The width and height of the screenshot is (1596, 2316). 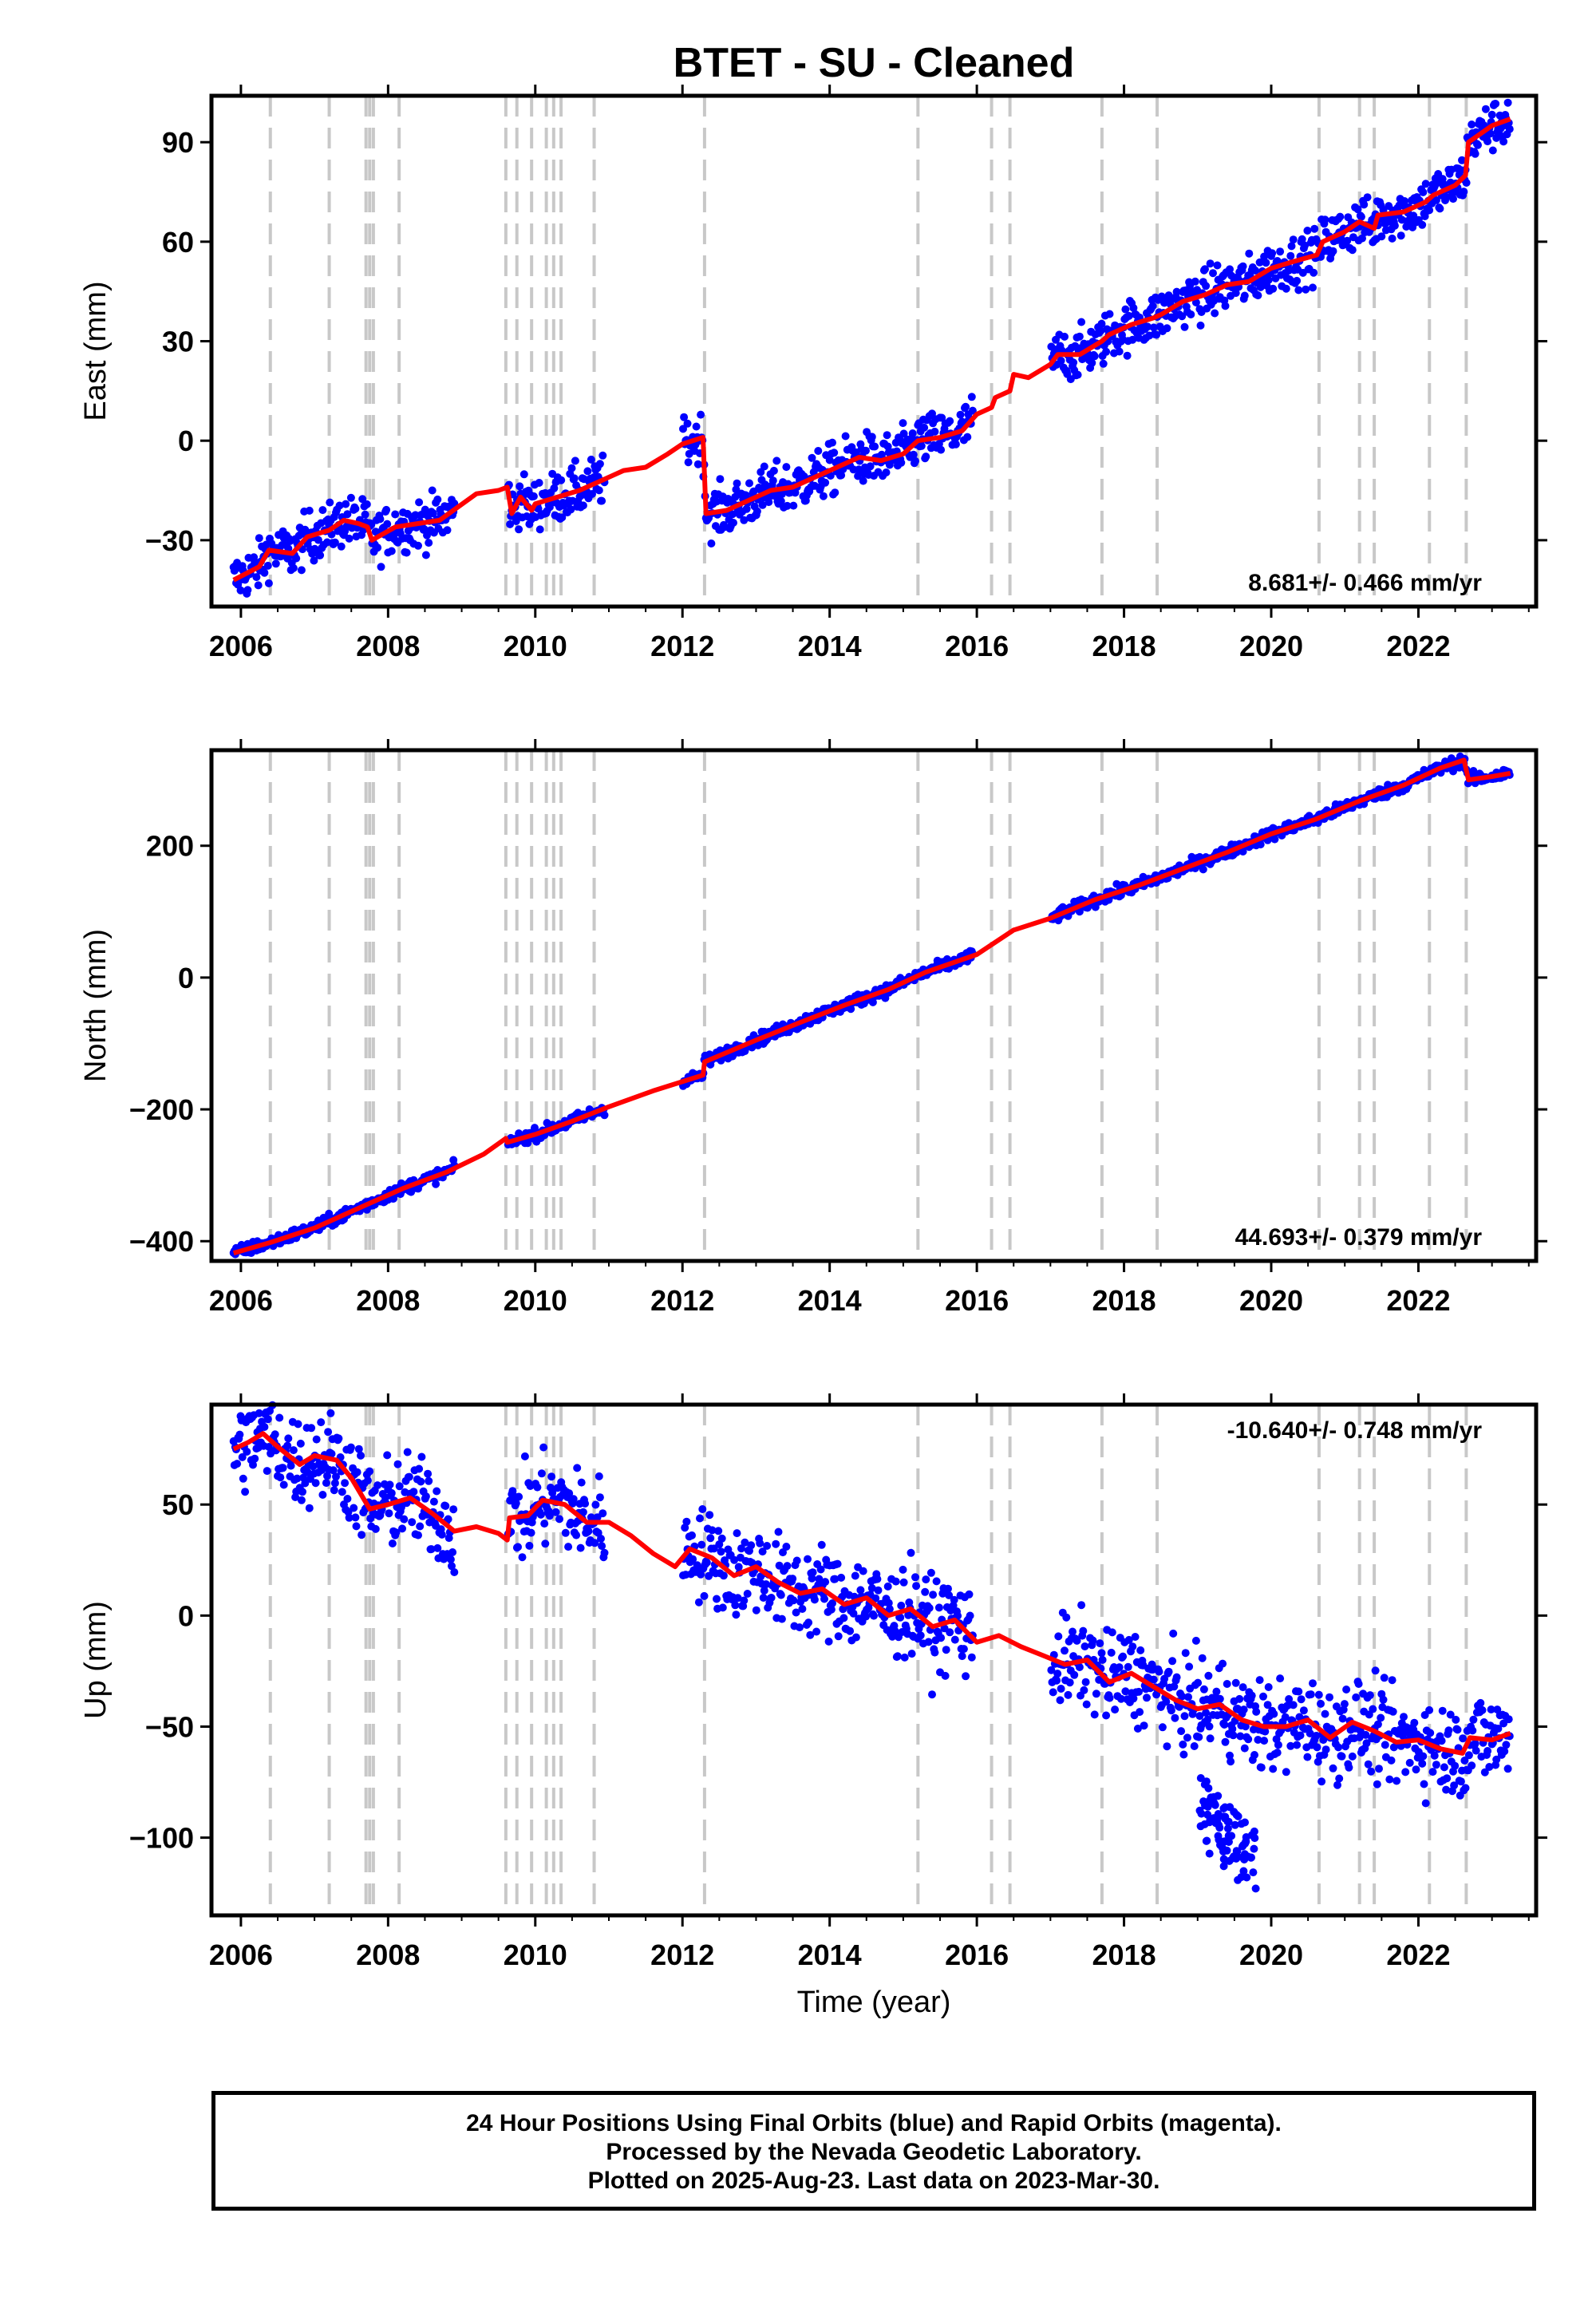 I want to click on y-tick-label: −400, so click(x=161, y=1241).